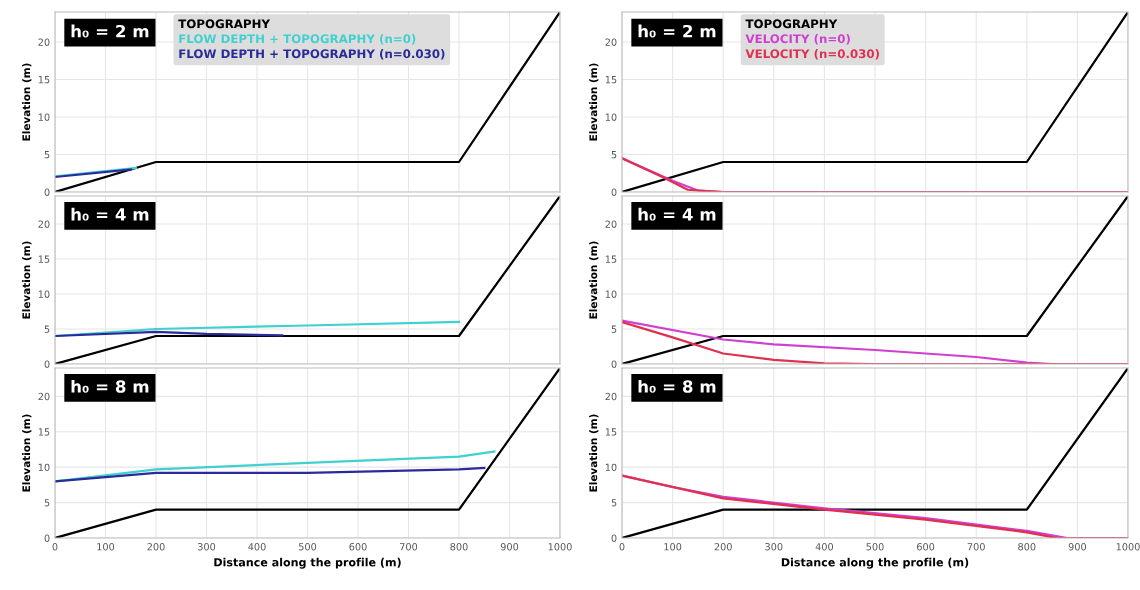  Describe the element at coordinates (812, 54) in the screenshot. I see `text: VELOCITY (n=0.030)` at that location.